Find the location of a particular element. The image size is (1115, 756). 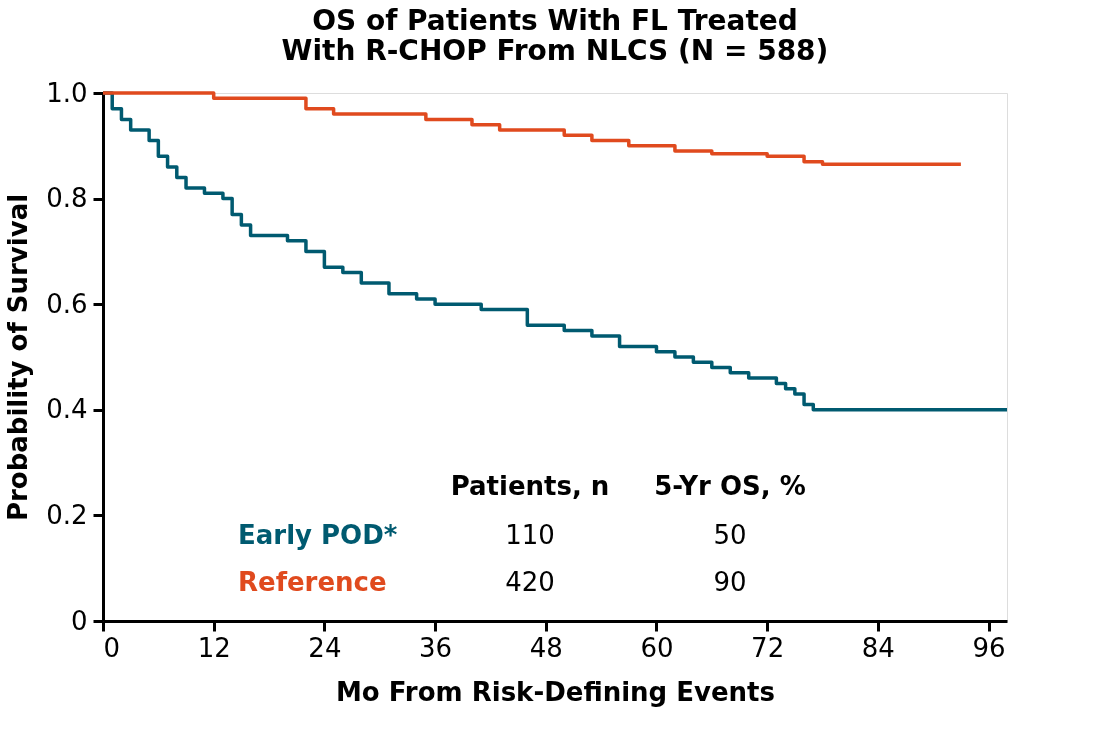

x-tick-label: 48 is located at coordinates (546, 647).